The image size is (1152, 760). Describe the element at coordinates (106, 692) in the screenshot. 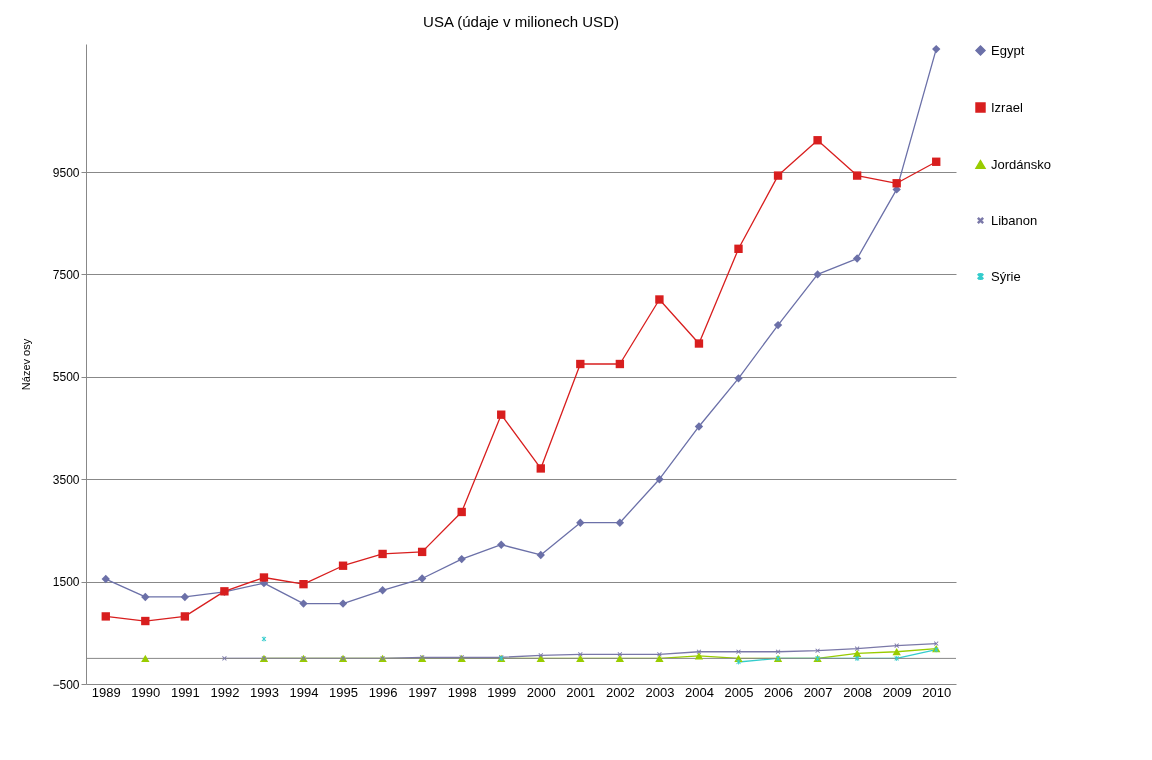

I see `x-tick-label: 1989` at that location.